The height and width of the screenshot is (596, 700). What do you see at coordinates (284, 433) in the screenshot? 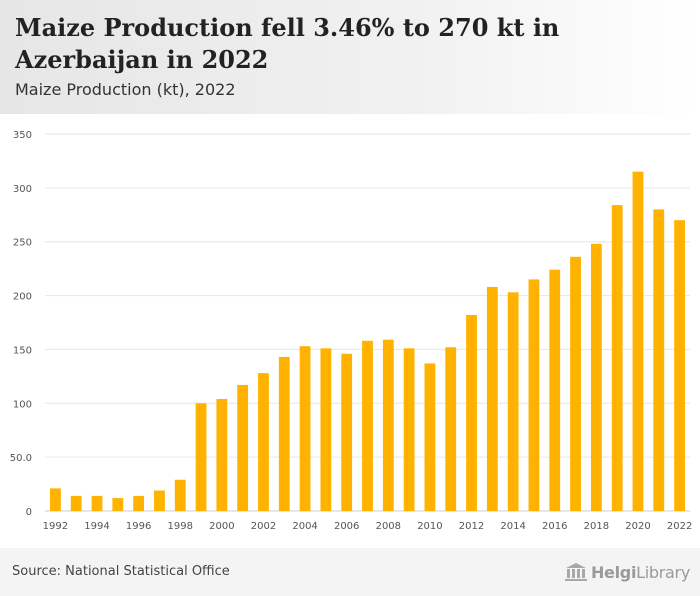
I see `bar-2003` at bounding box center [284, 433].